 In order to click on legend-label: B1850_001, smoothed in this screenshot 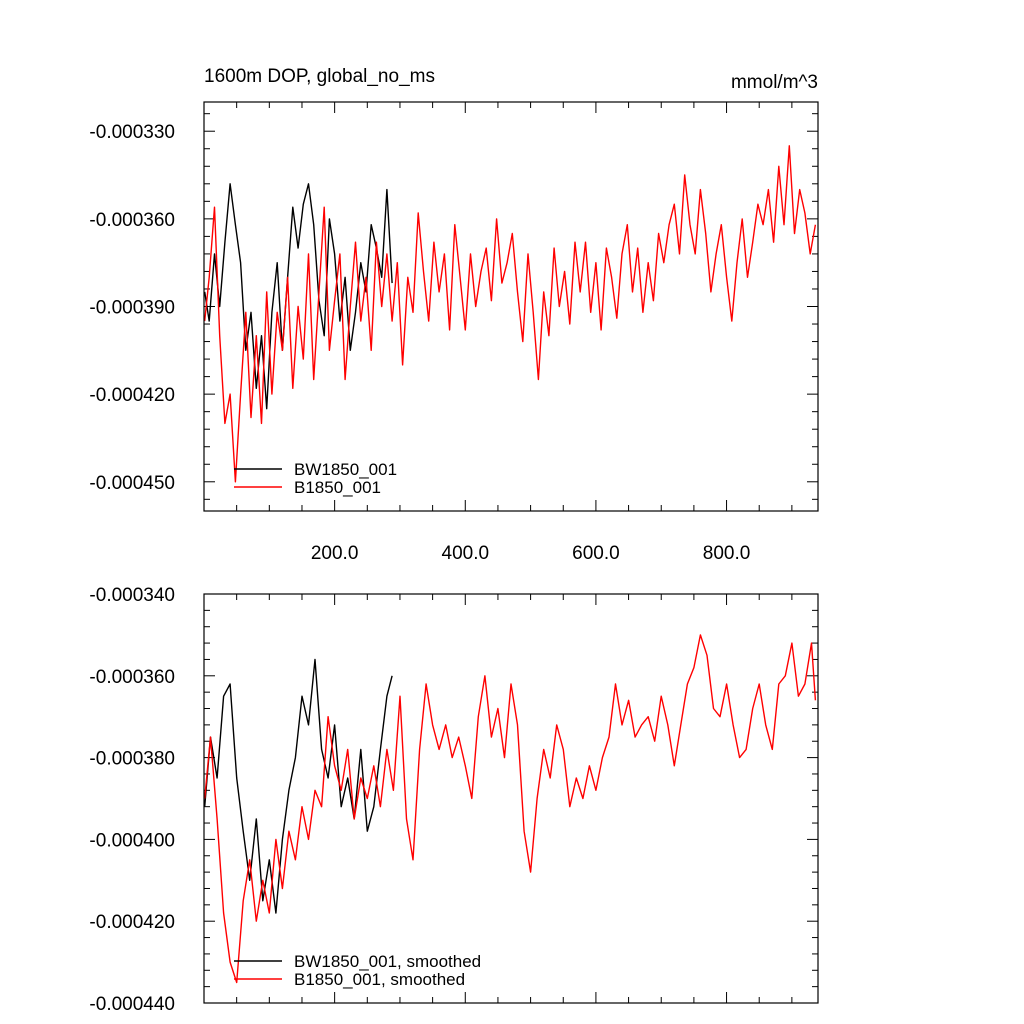, I will do `click(379, 979)`.